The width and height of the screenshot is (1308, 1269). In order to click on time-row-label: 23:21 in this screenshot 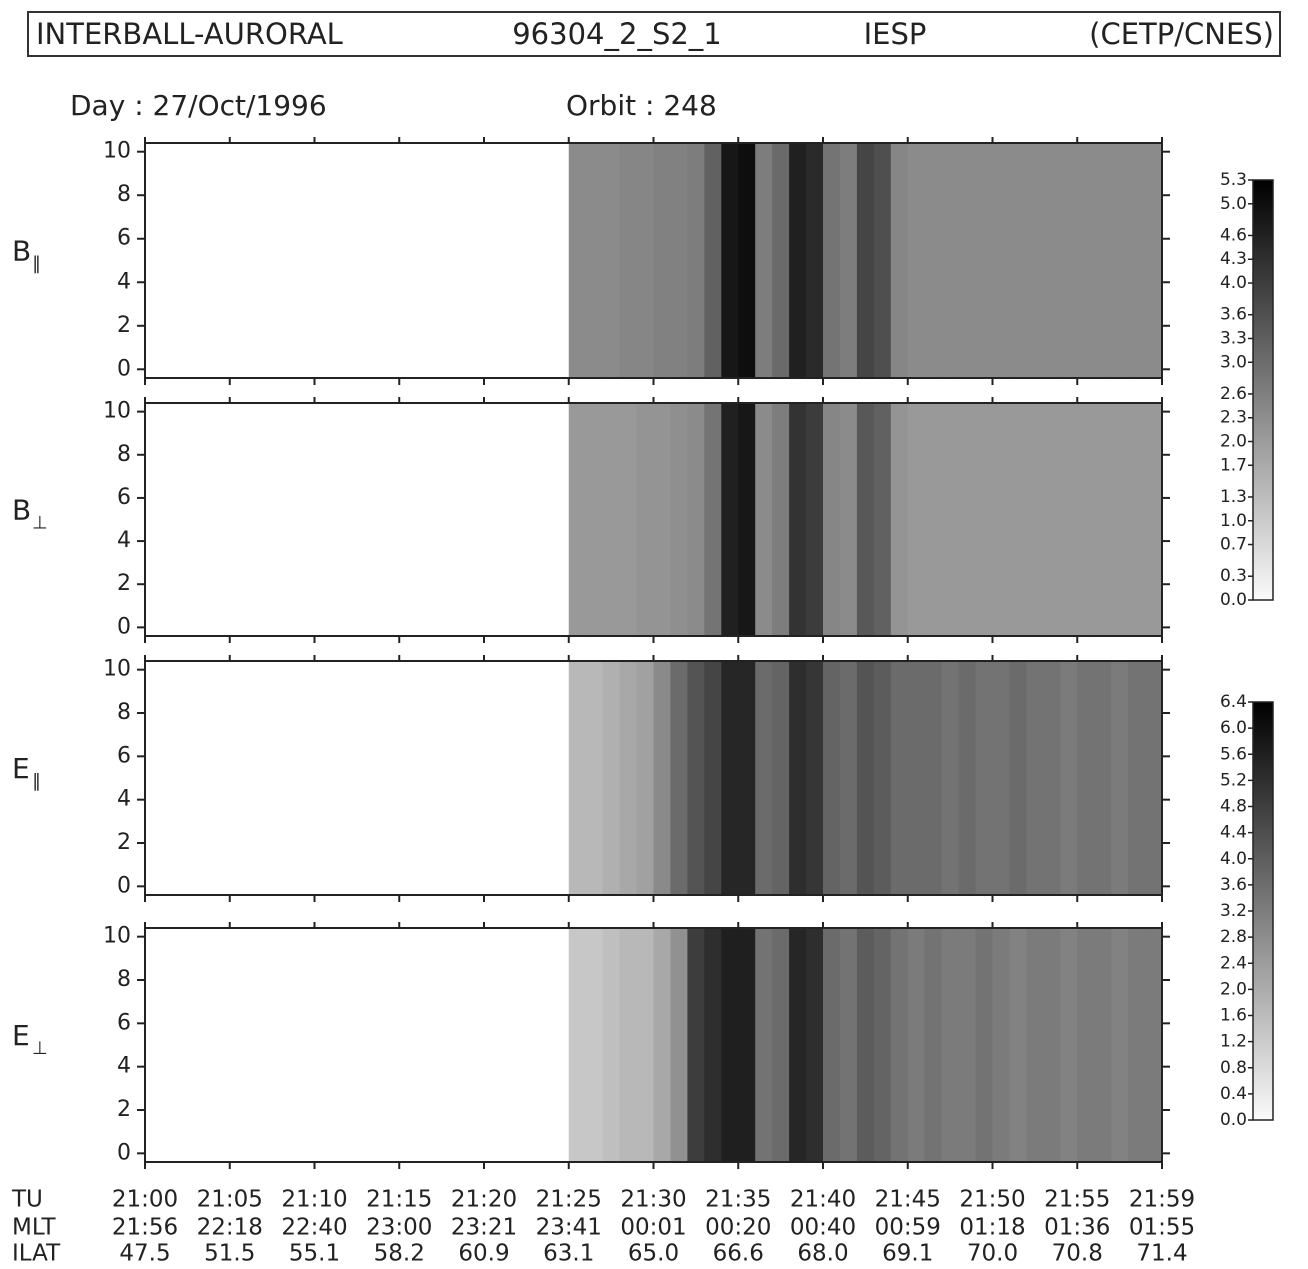, I will do `click(484, 1228)`.